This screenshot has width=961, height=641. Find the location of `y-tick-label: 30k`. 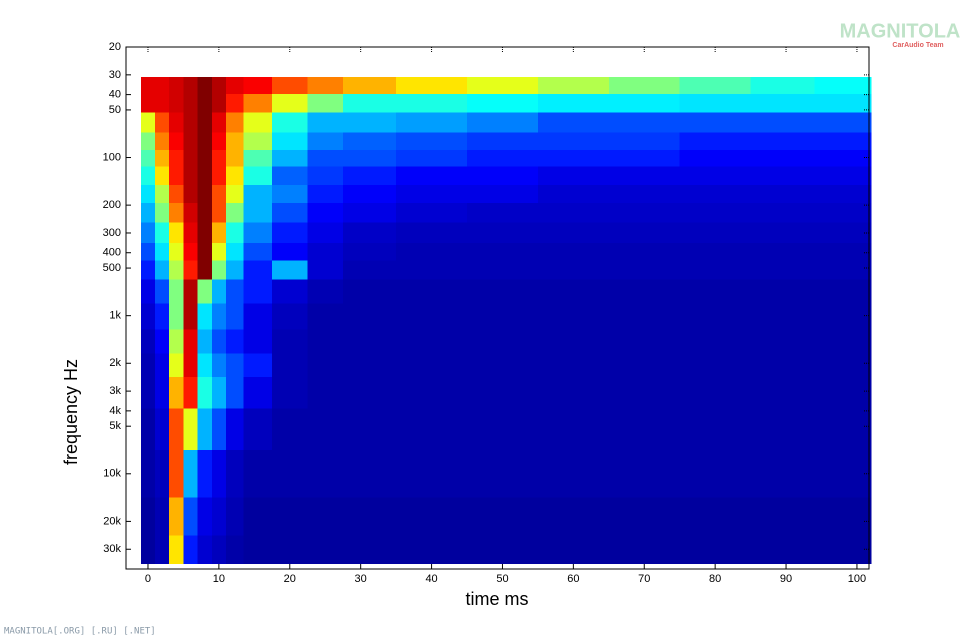

y-tick-label: 30k is located at coordinates (112, 549).